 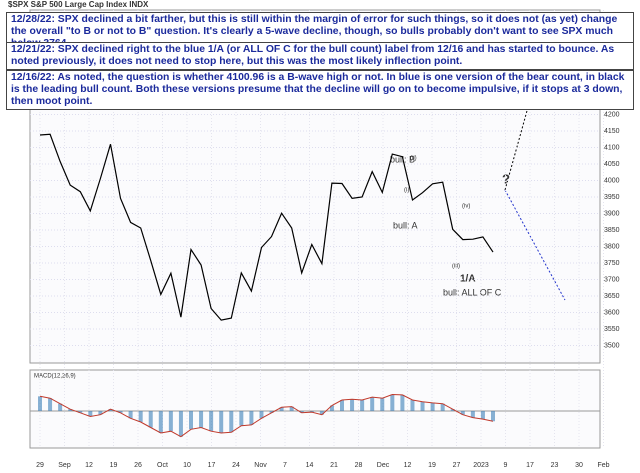 I want to click on y-tick-label: 3700, so click(x=612, y=279).